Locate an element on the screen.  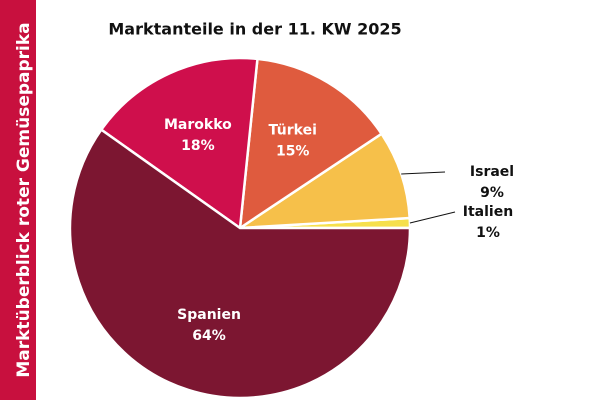
slice-label: Marokko is located at coordinates (198, 125).